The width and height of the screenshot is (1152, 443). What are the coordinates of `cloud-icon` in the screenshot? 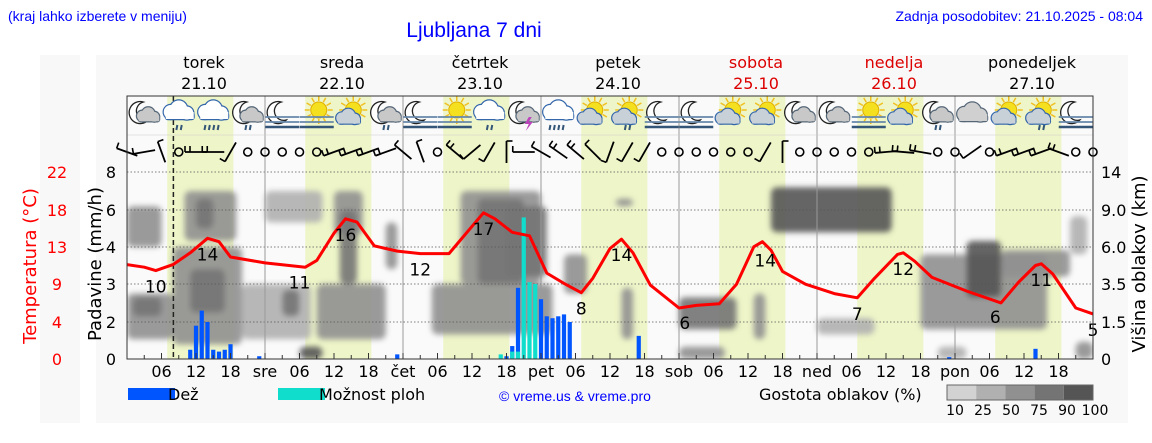 It's located at (972, 112).